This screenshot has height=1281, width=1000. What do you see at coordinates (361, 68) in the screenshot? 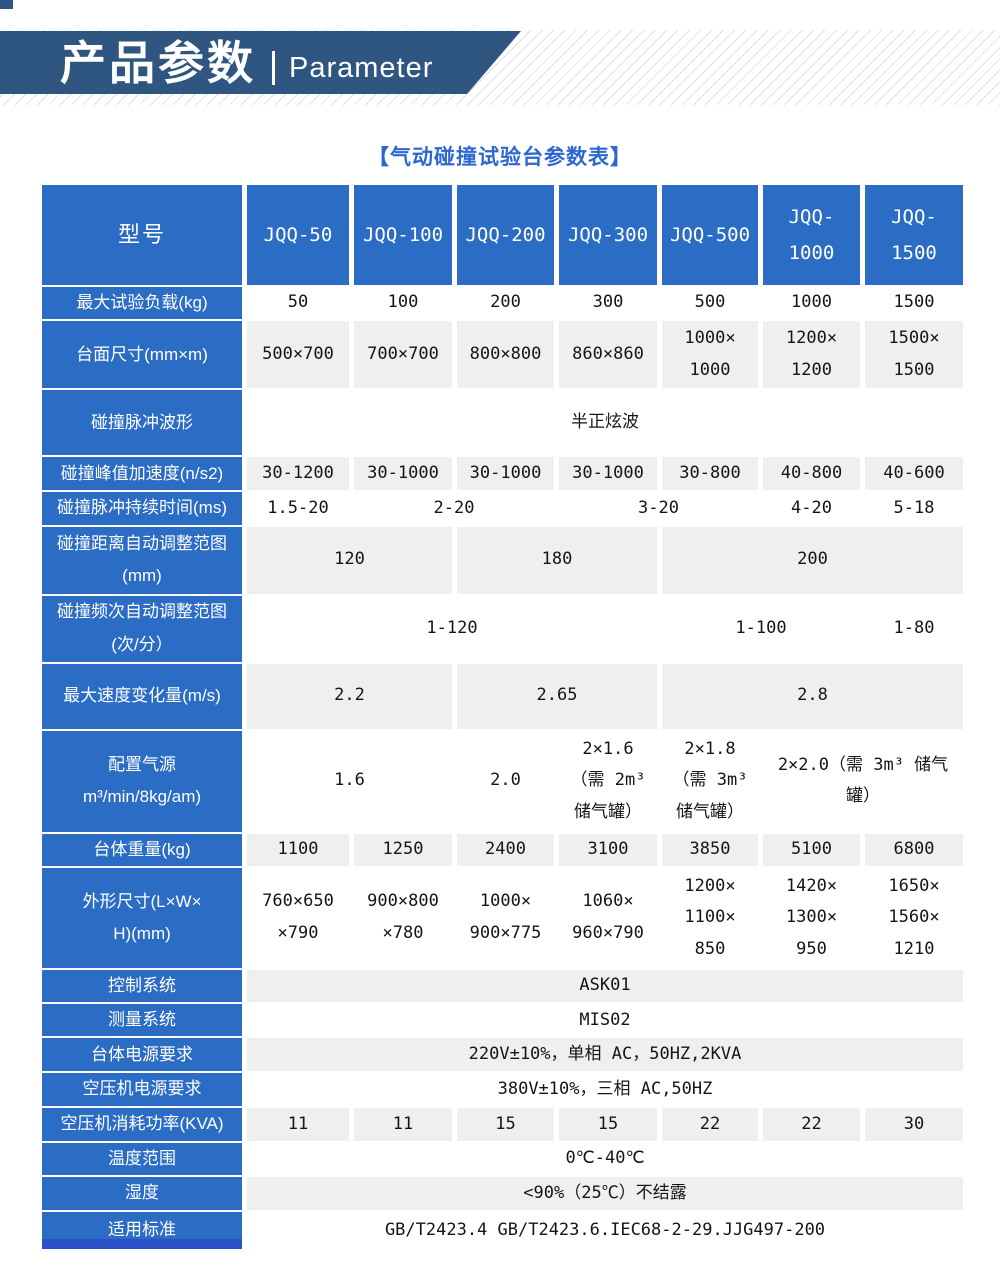
I see `banner-title-en: Parameter` at bounding box center [361, 68].